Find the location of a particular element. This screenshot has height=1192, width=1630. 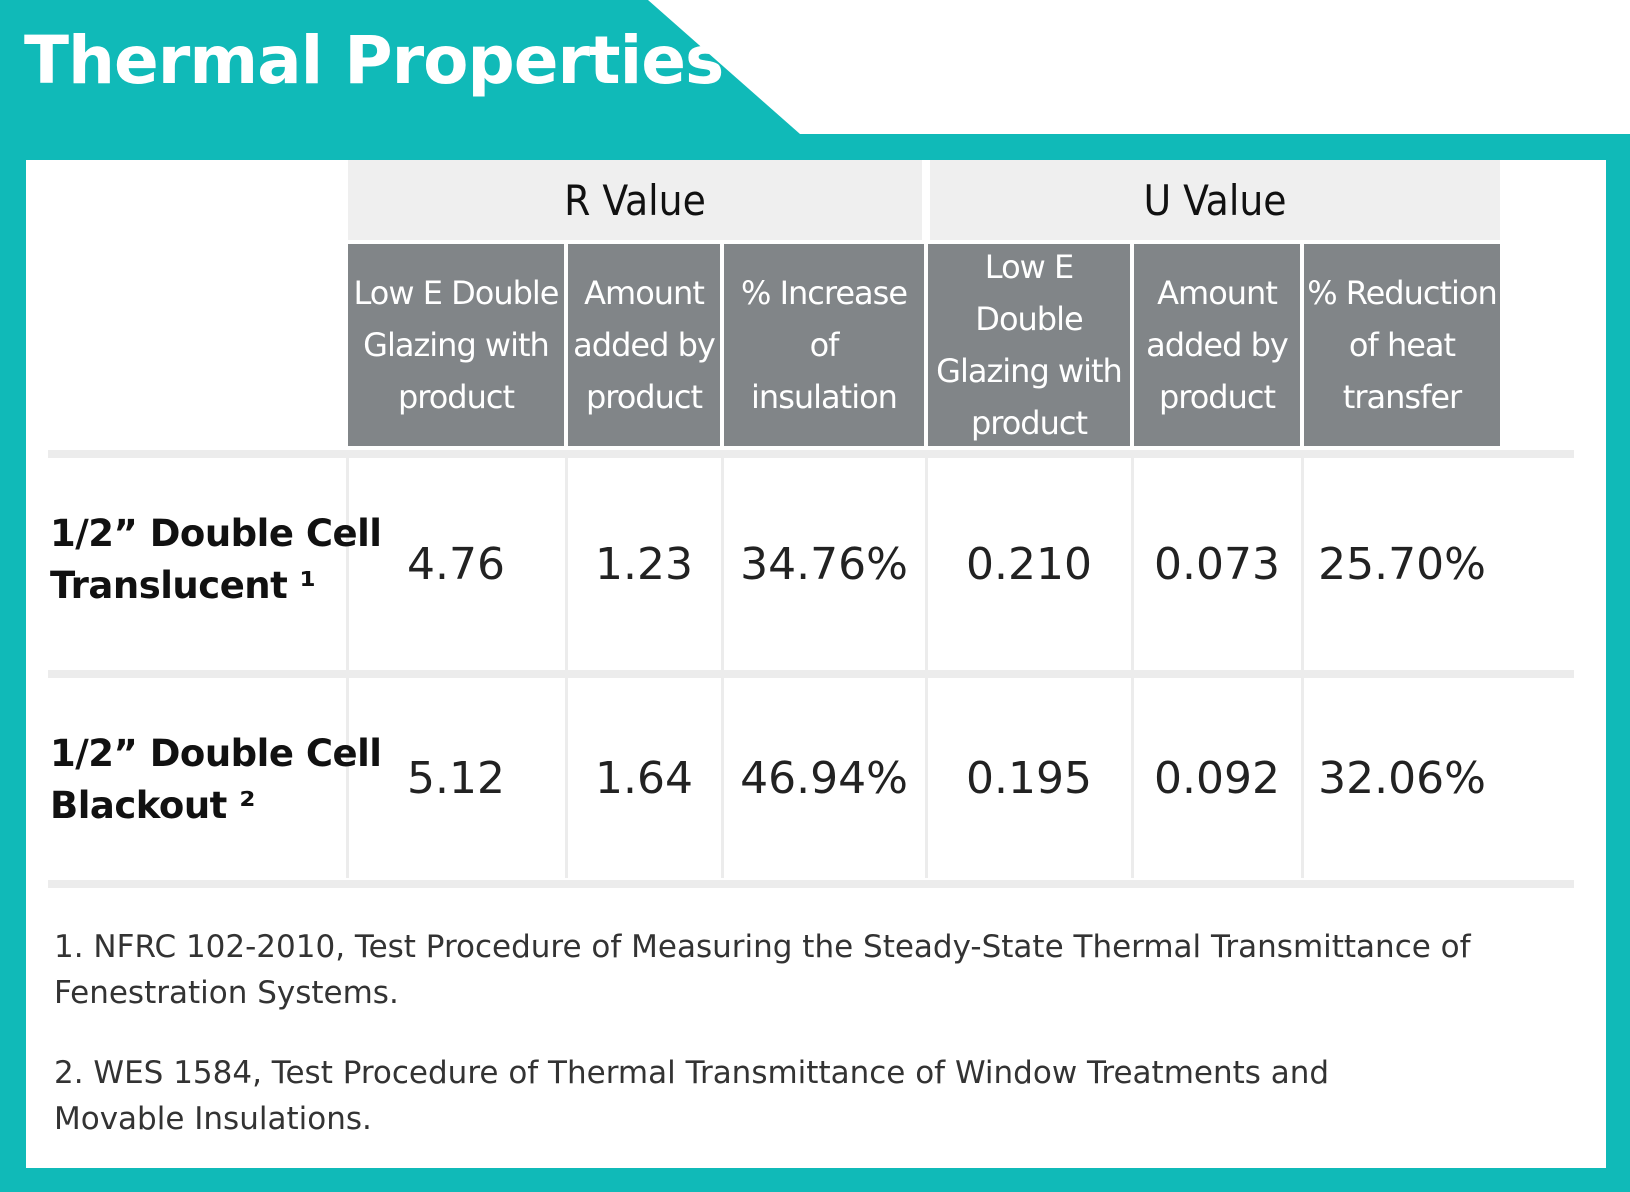

cell-blackout-u-amount: 0.092 is located at coordinates (1217, 778).